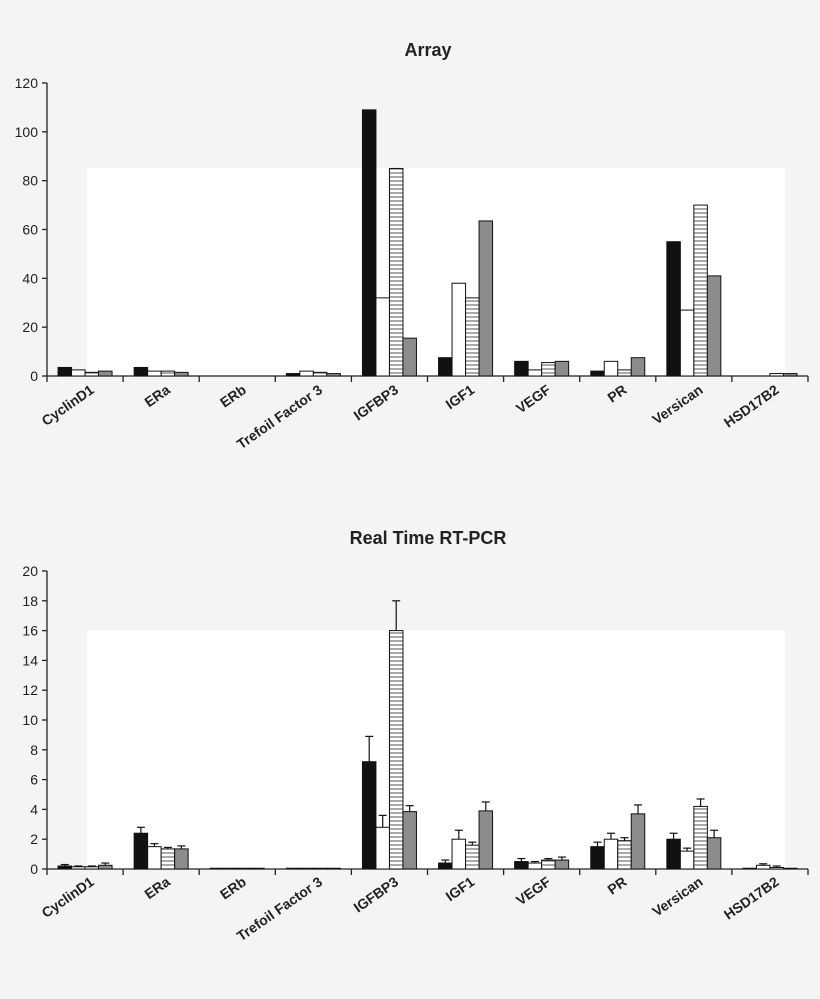 This screenshot has height=999, width=820. Describe the element at coordinates (27, 132) in the screenshot. I see `y-tick-label: 100` at that location.